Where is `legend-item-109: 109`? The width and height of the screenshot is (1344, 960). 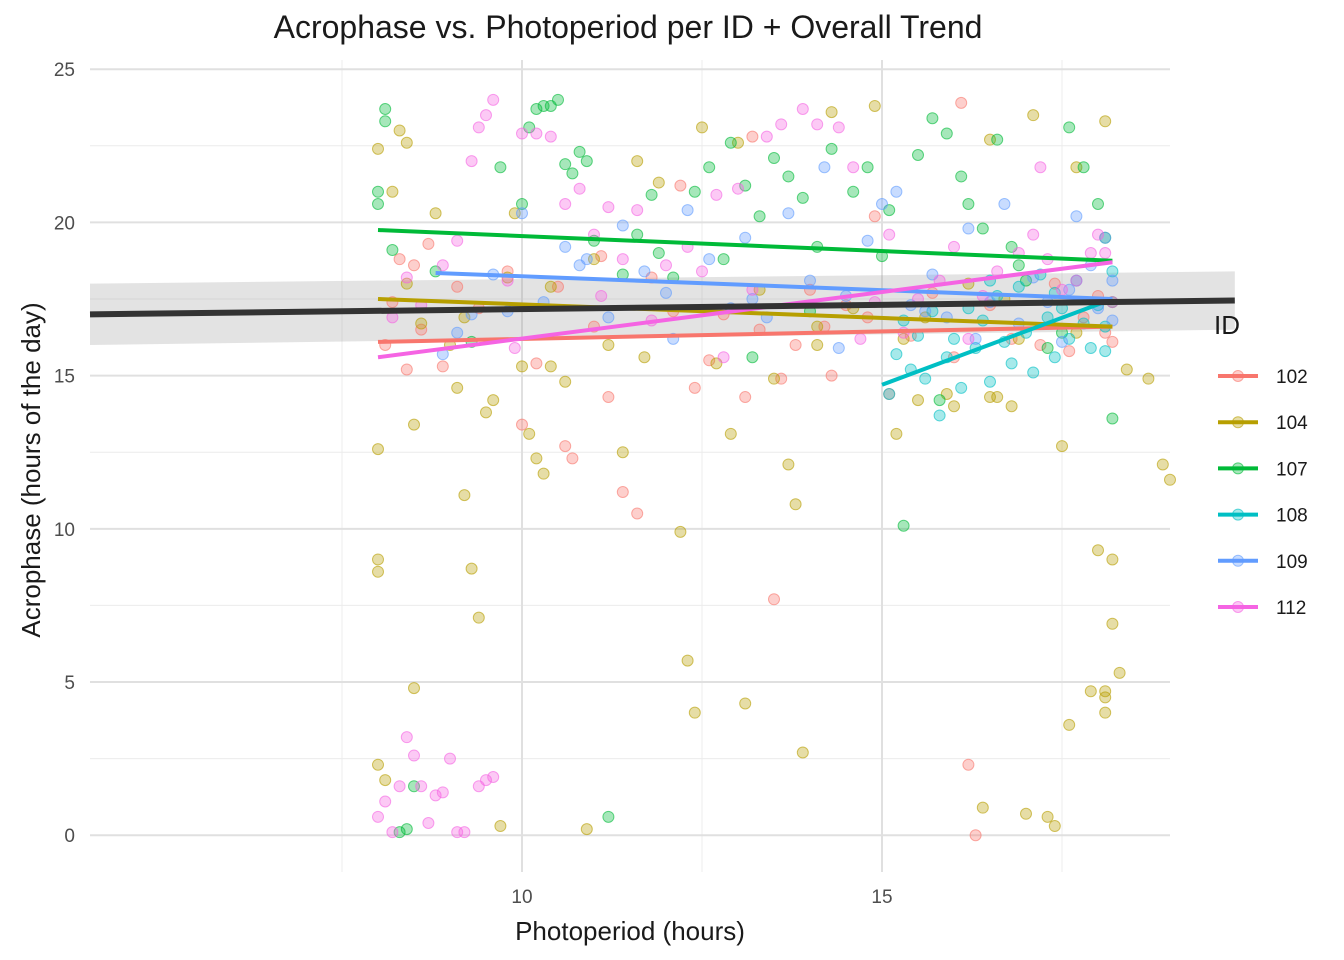
legend-item-109: 109 is located at coordinates (1263, 562).